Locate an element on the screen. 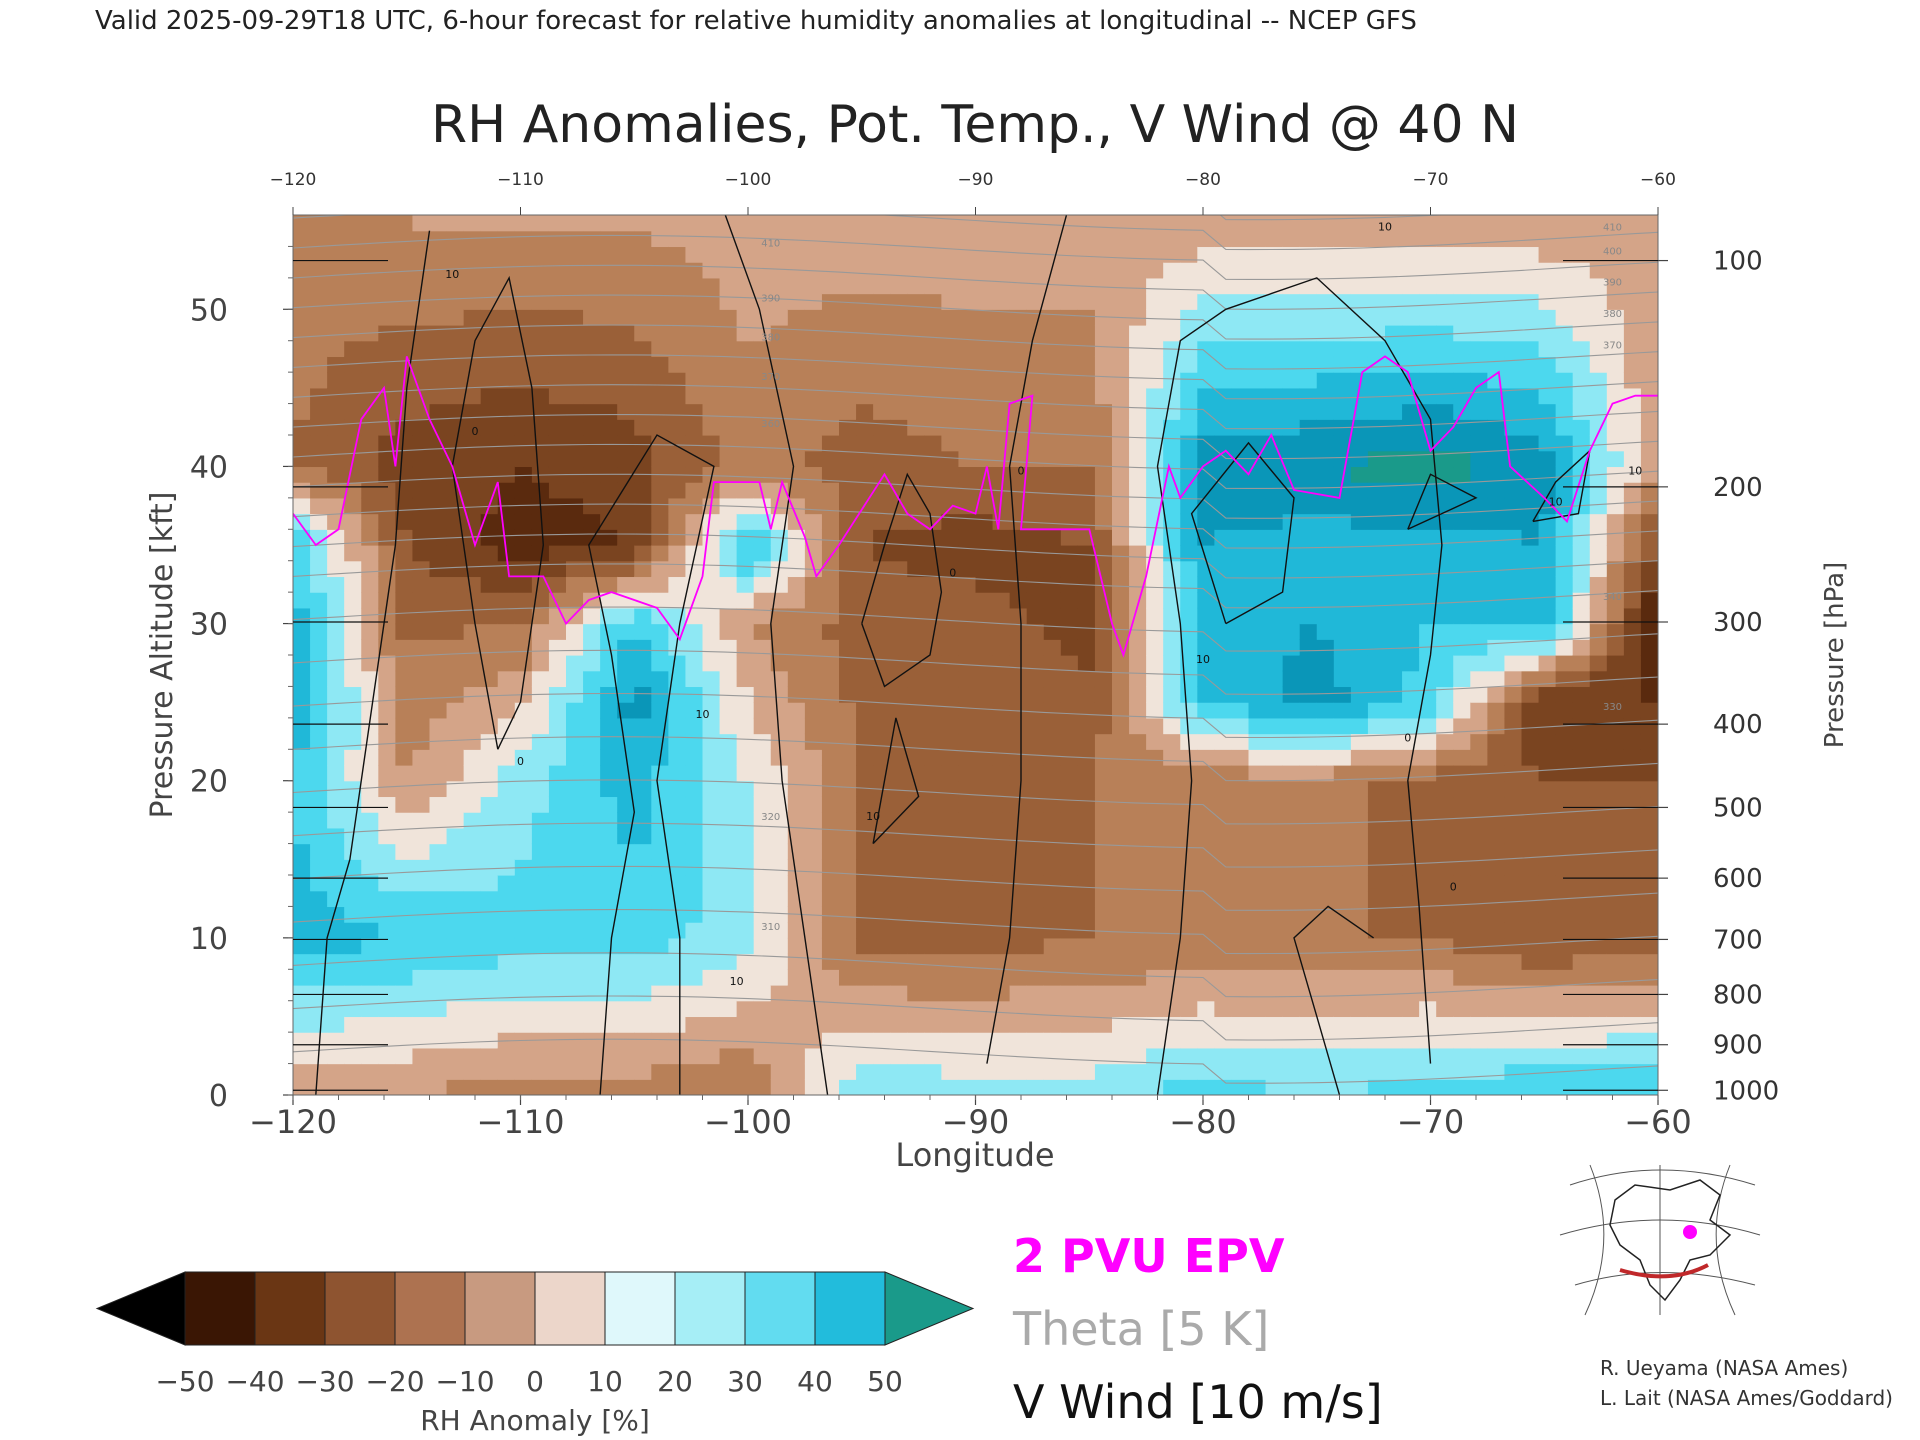 The height and width of the screenshot is (1440, 1920). v-wind-contour-line is located at coordinates (1242, 533).